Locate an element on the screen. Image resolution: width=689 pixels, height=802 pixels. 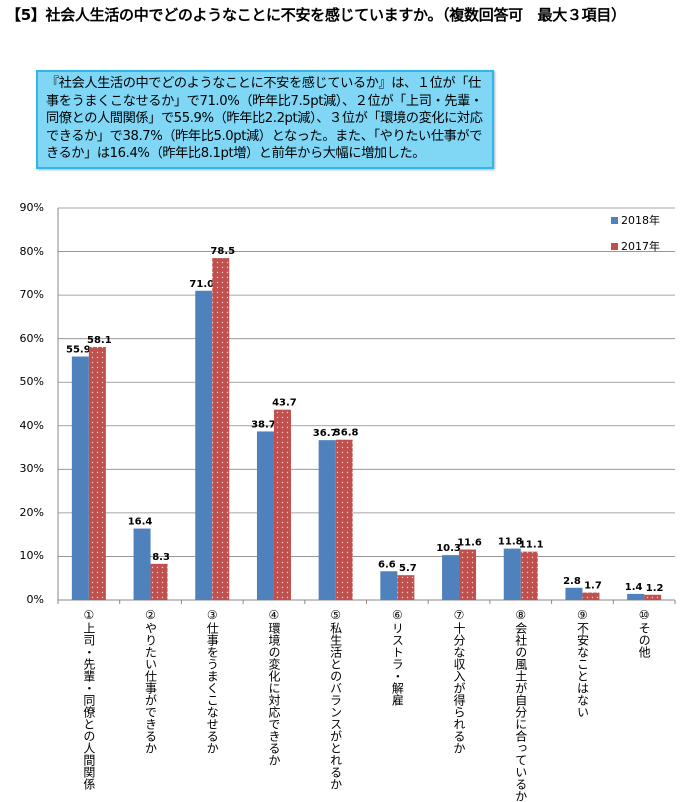
data-label: 78.5 is located at coordinates (222, 251).